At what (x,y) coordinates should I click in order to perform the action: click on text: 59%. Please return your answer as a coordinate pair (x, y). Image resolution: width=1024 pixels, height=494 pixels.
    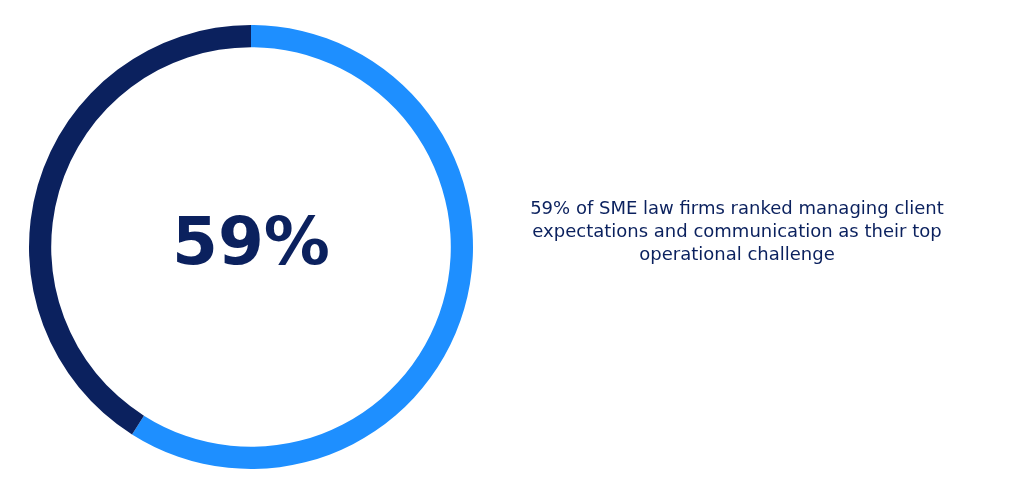
    Looking at the image, I should click on (251, 242).